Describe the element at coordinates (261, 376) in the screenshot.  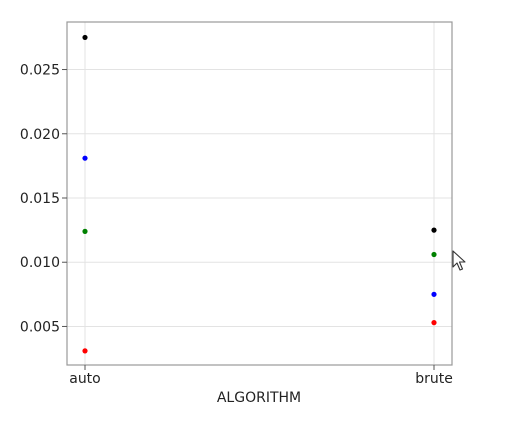
I see `x-axis: auto brute` at that location.